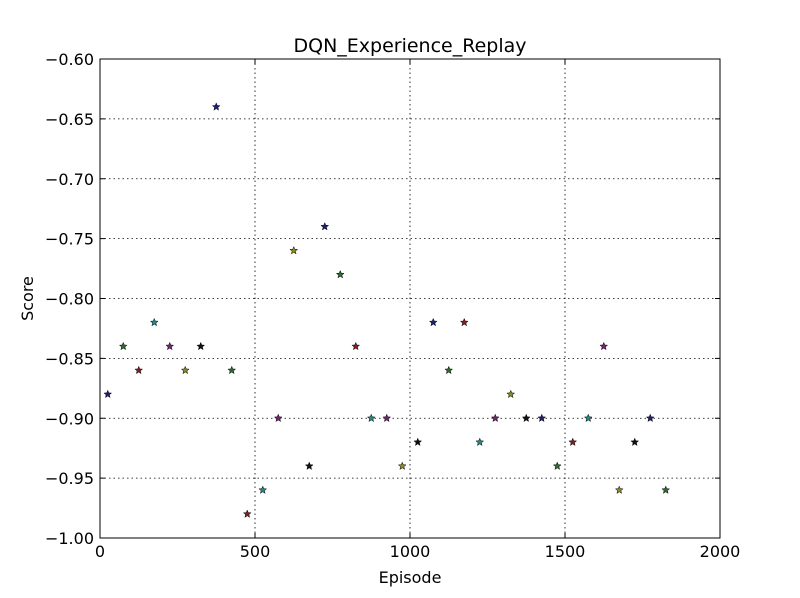  Describe the element at coordinates (410, 551) in the screenshot. I see `x-tick-label: 1000` at that location.